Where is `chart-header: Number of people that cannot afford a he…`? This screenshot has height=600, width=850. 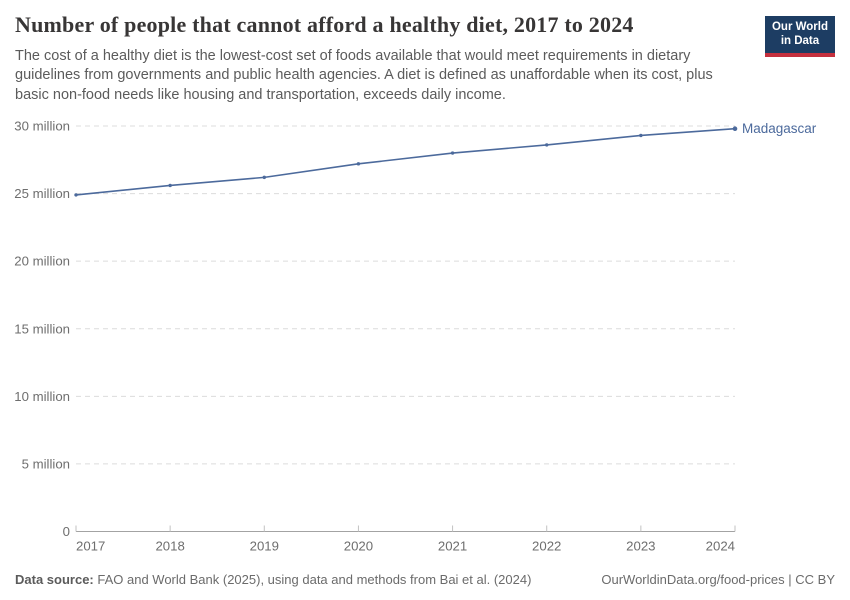
chart-header: Number of people that cannot afford a he… is located at coordinates (425, 58).